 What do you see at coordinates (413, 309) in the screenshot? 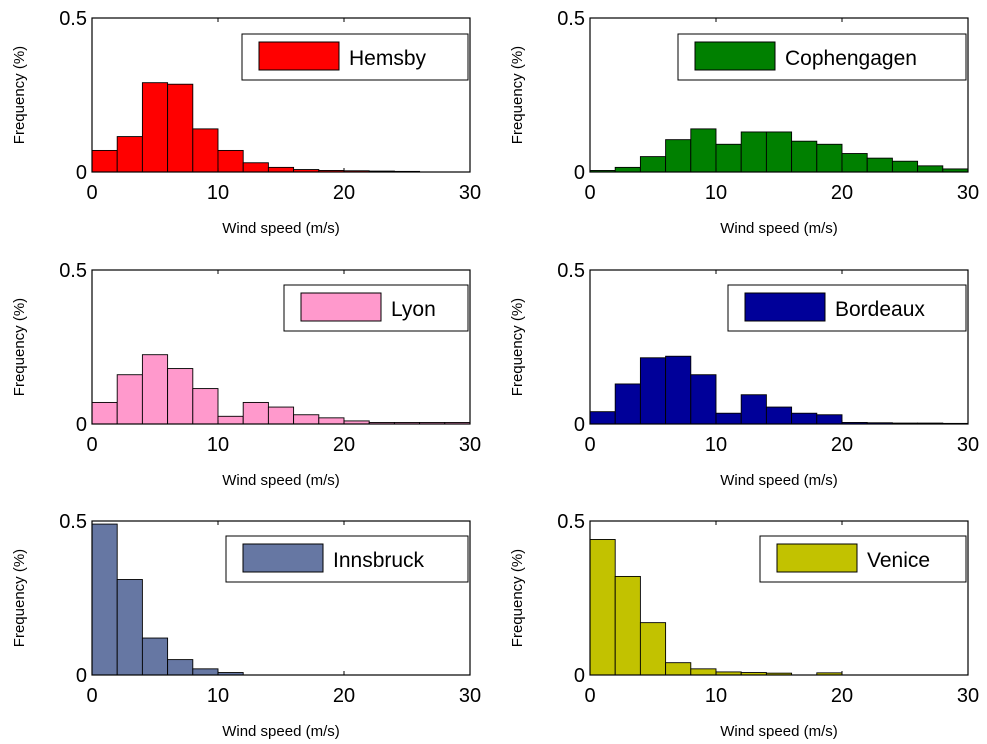
I see `legend-label: Lyon` at bounding box center [413, 309].